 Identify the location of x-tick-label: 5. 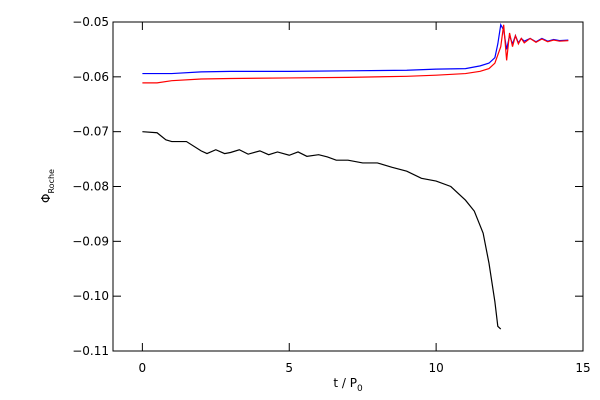
(289, 368).